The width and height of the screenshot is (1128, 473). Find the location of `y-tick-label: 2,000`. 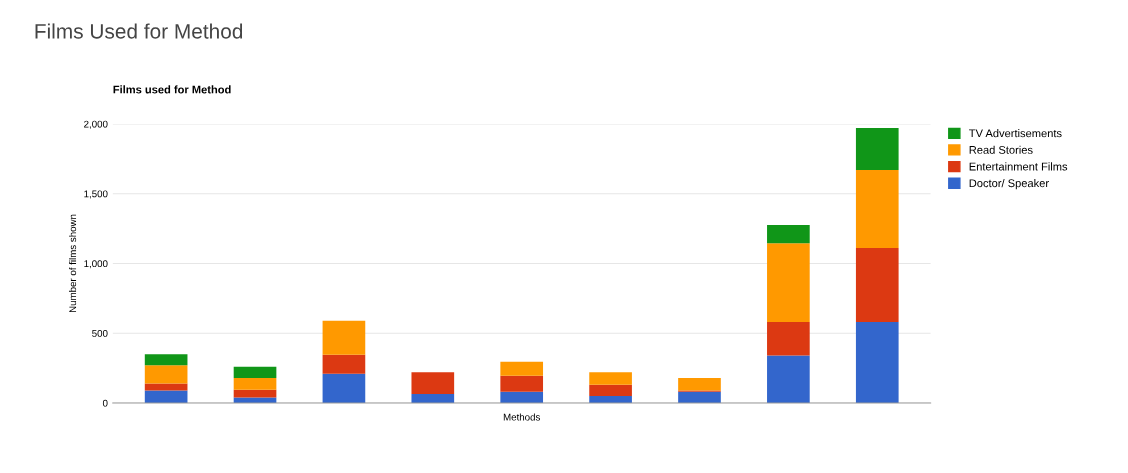

y-tick-label: 2,000 is located at coordinates (96, 124).